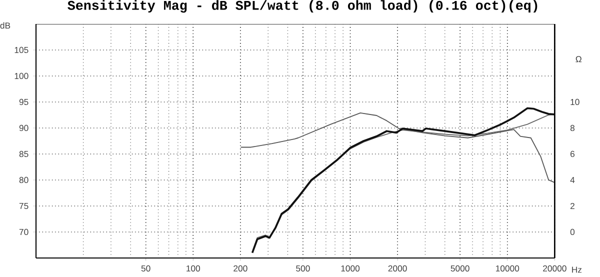 This screenshot has height=277, width=600. I want to click on x-tick-label: 2000, so click(397, 268).